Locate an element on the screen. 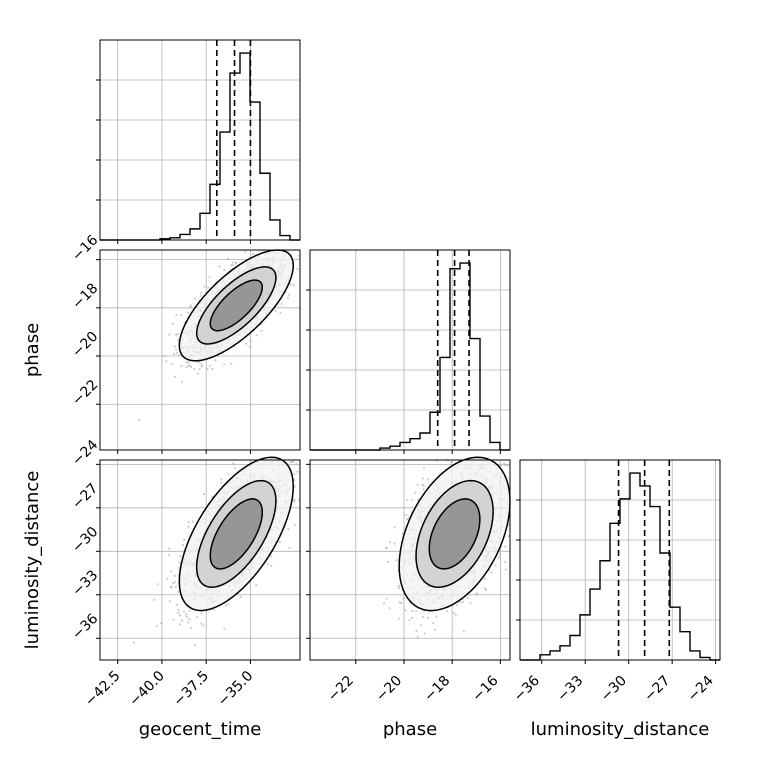 This screenshot has height=760, width=760. axis-label-y: luminosity_distance is located at coordinates (32, 560).